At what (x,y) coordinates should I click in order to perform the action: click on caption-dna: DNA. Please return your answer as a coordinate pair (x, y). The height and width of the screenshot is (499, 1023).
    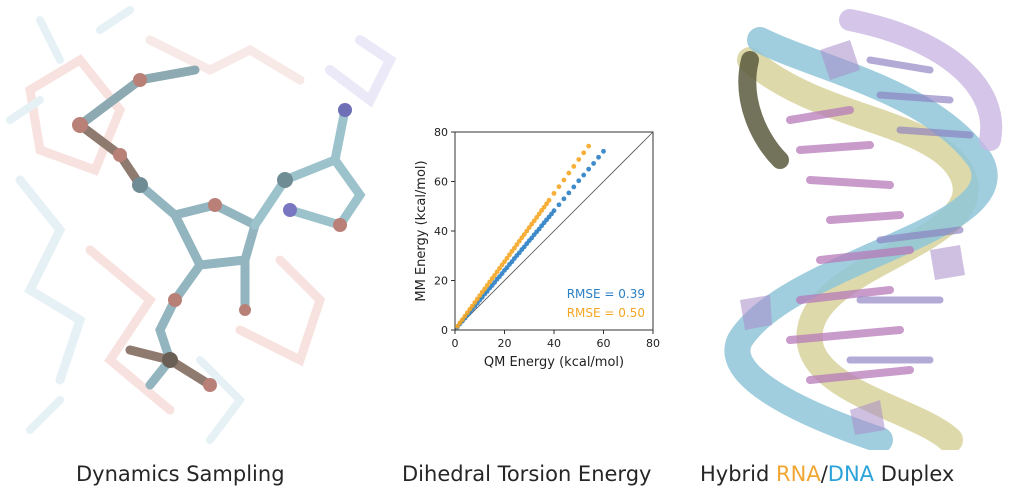
    Looking at the image, I should click on (851, 474).